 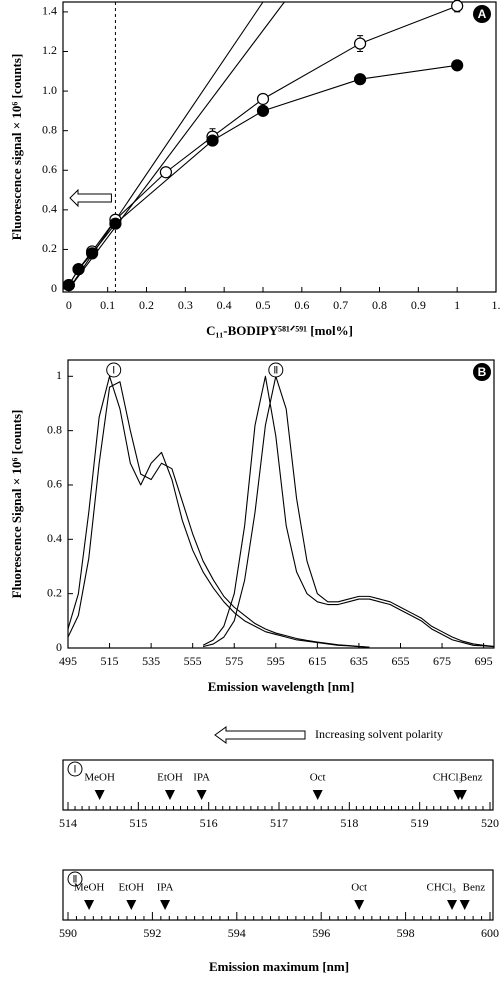 What do you see at coordinates (457, 305) in the screenshot?
I see `x-tick-label: 1` at bounding box center [457, 305].